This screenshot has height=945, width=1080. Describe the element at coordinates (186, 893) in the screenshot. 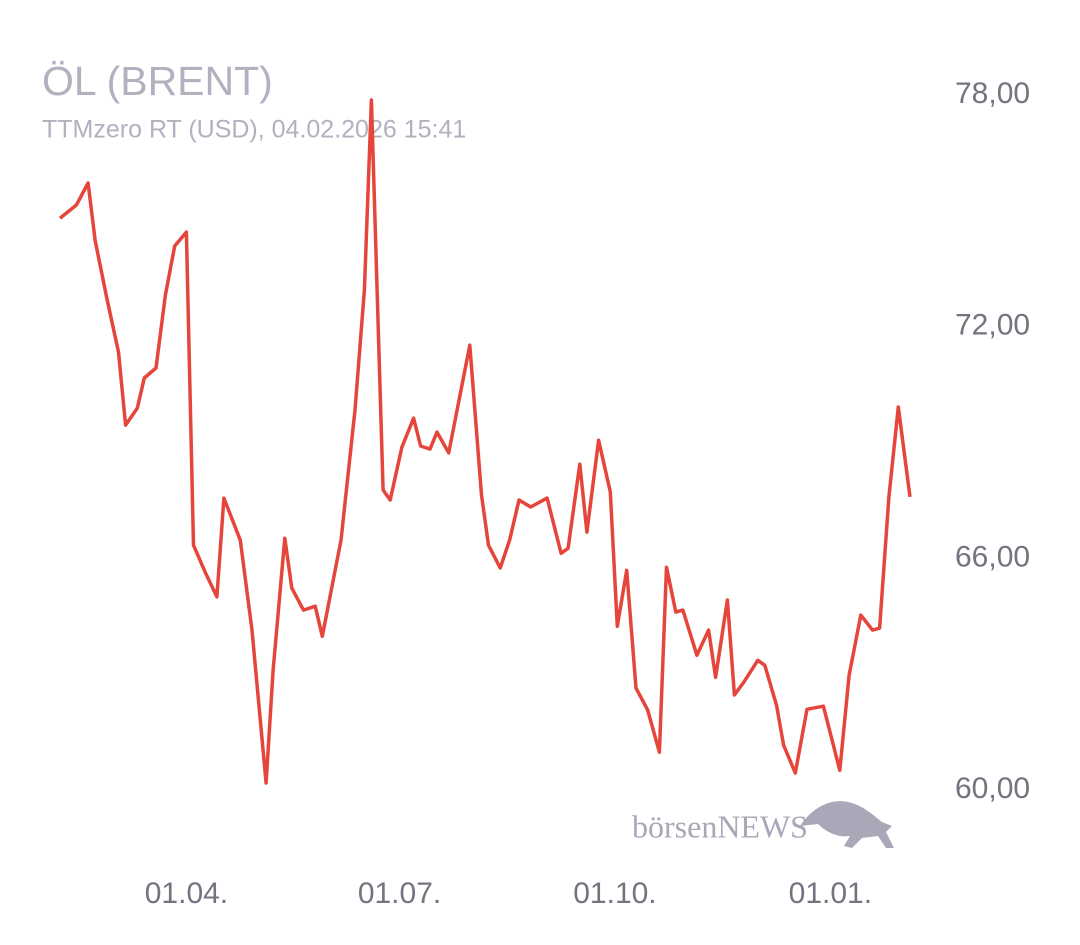

I see `x-tick-label: 01.04.` at that location.